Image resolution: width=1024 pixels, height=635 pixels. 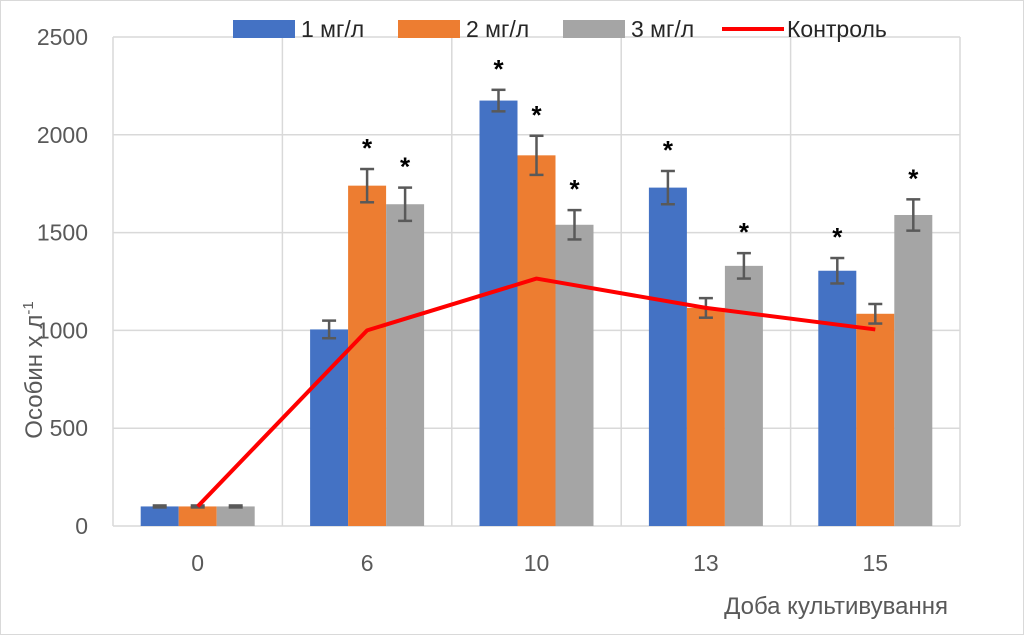 What do you see at coordinates (81, 526) in the screenshot?
I see `y-tick-label: 0` at bounding box center [81, 526].